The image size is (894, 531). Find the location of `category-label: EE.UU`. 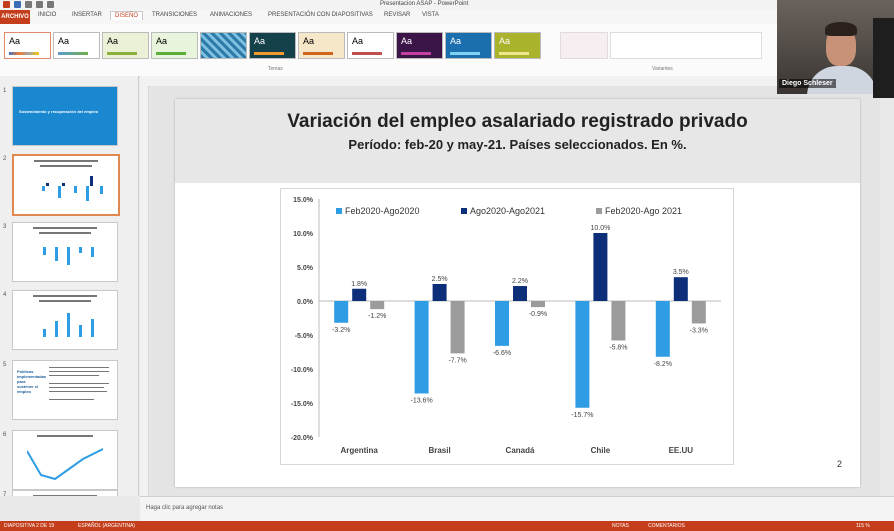

category-label: EE.UU is located at coordinates (681, 450).